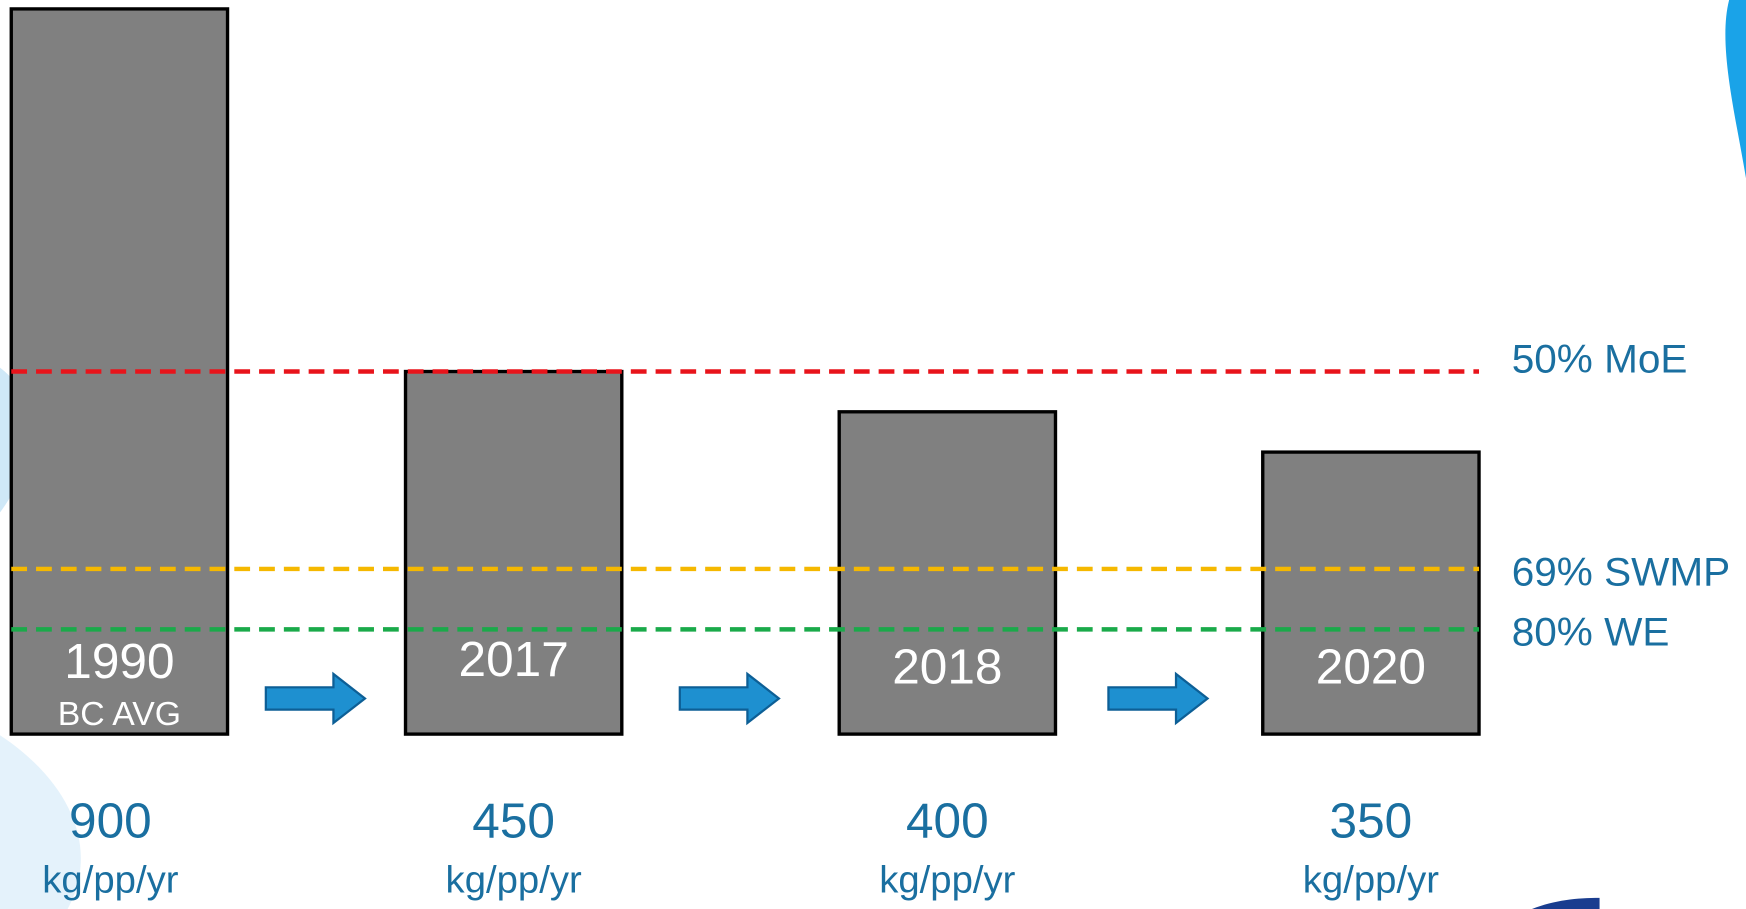  Describe the element at coordinates (119, 714) in the screenshot. I see `category-note: BC AVG` at that location.